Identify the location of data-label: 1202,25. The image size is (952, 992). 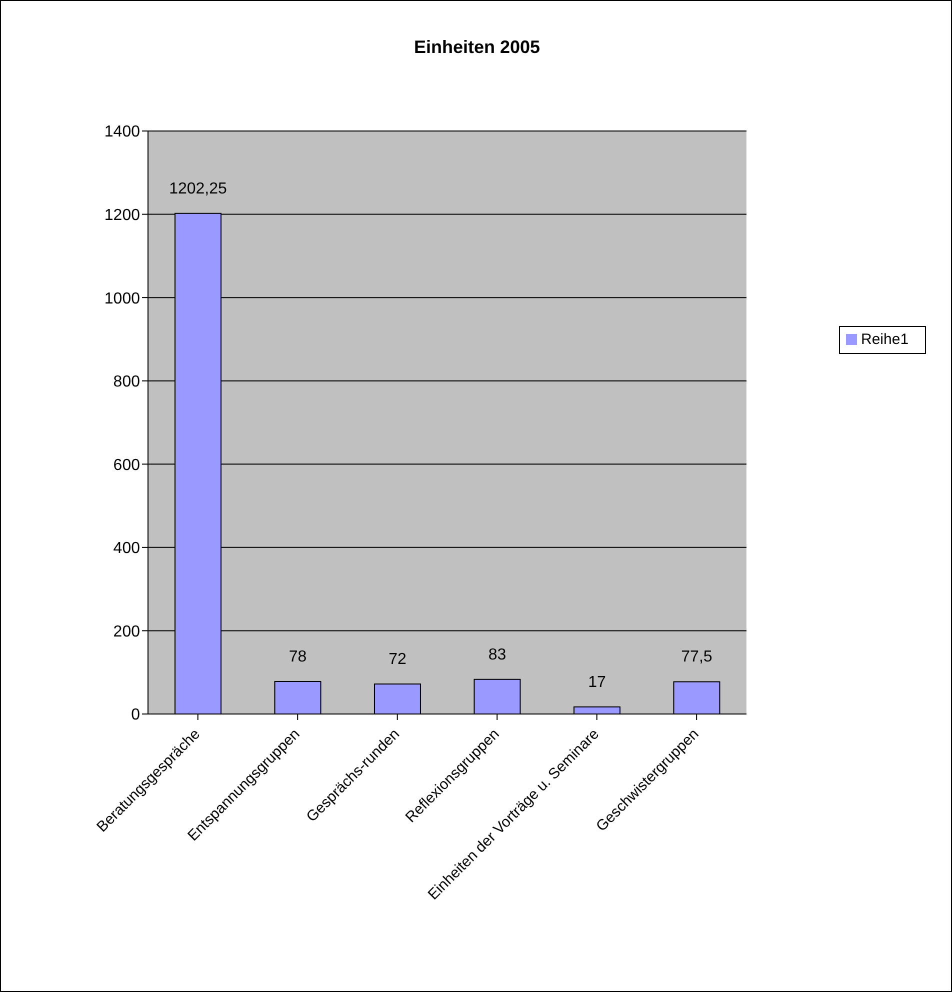
(198, 189).